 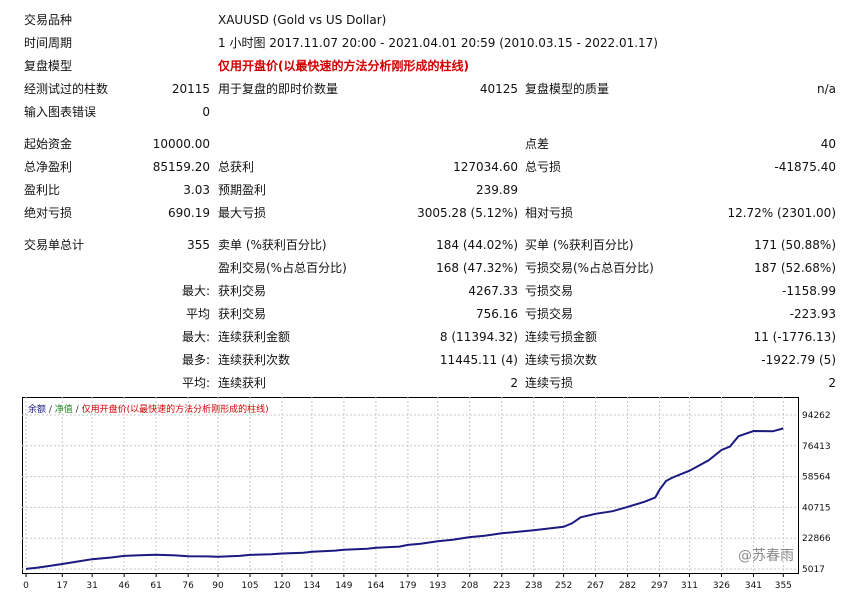 What do you see at coordinates (563, 586) in the screenshot?
I see `x-tick-label: 252` at bounding box center [563, 586].